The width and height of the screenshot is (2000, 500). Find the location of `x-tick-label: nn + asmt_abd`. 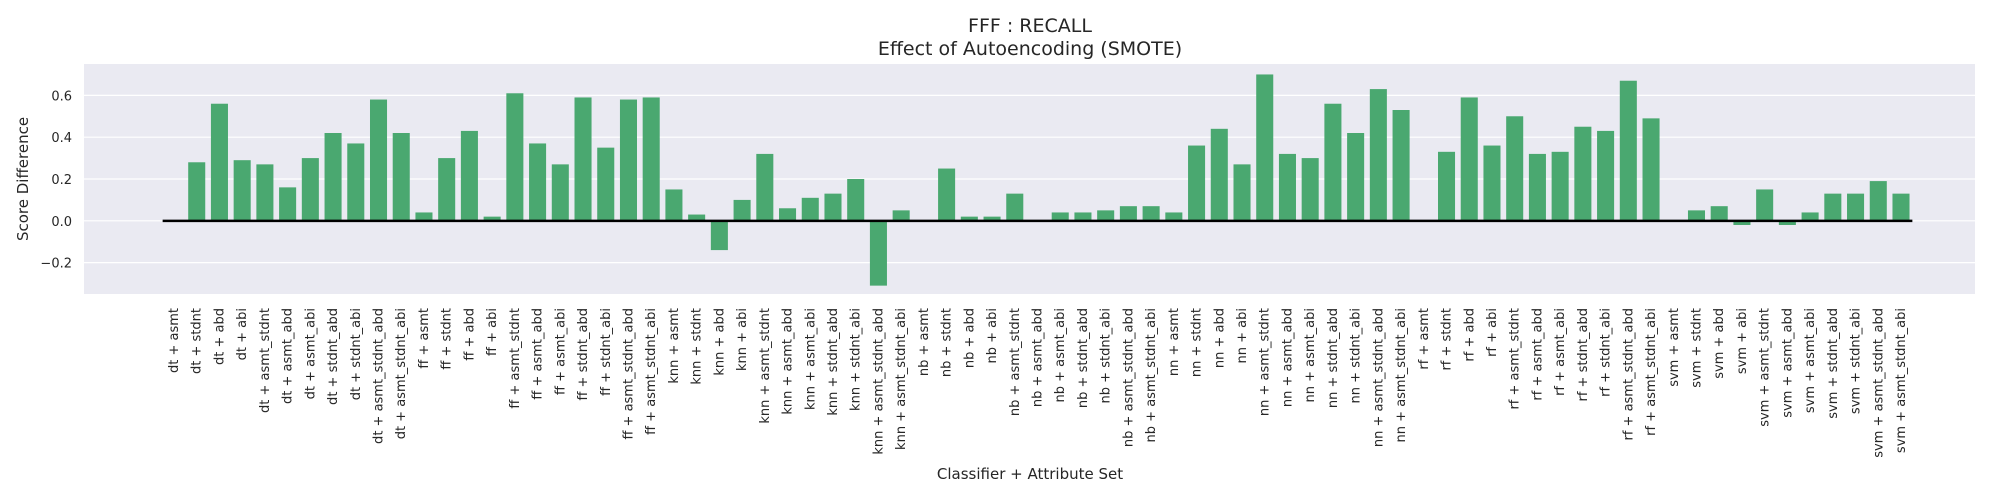

x-tick-label: nn + asmt_abd is located at coordinates (1287, 357).